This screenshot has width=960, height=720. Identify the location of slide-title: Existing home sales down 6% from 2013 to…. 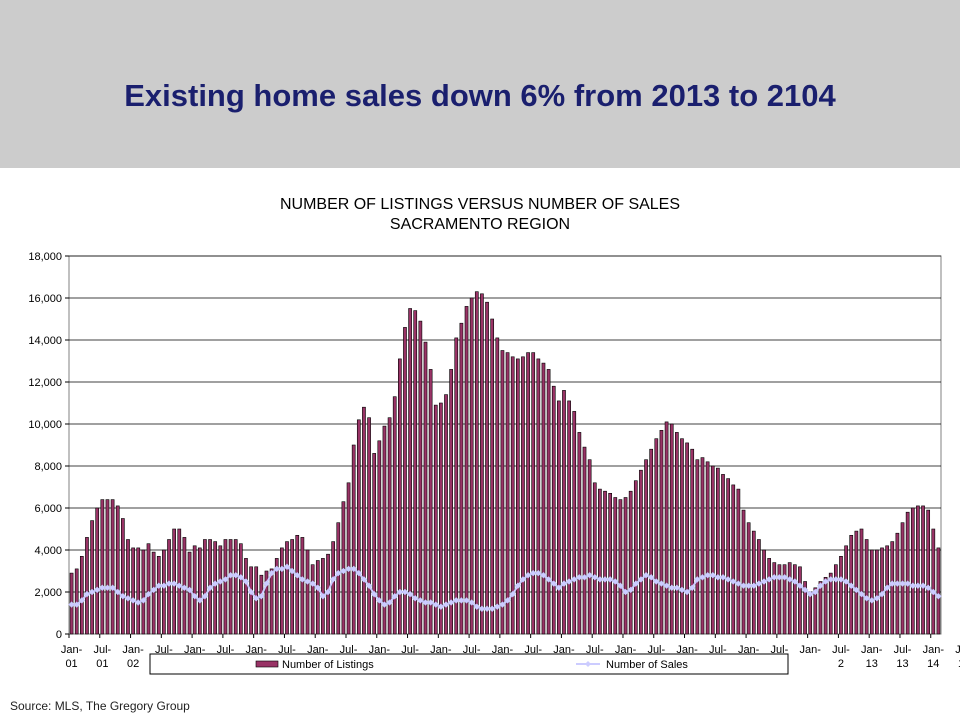
(480, 95).